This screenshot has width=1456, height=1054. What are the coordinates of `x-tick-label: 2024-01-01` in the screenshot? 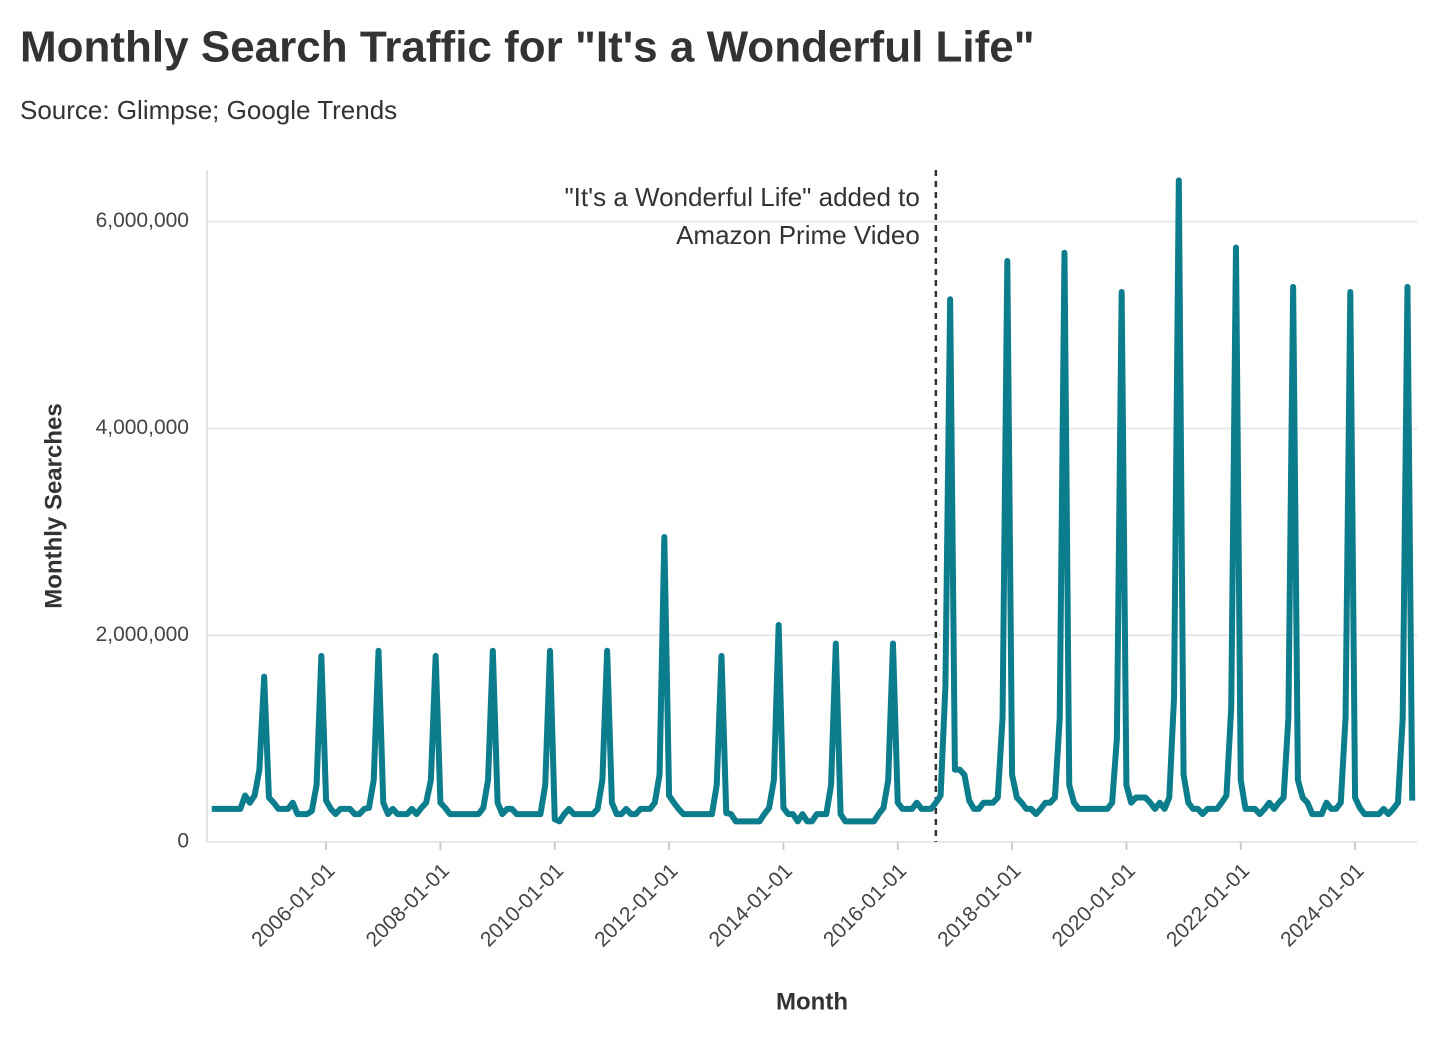 It's located at (1322, 905).